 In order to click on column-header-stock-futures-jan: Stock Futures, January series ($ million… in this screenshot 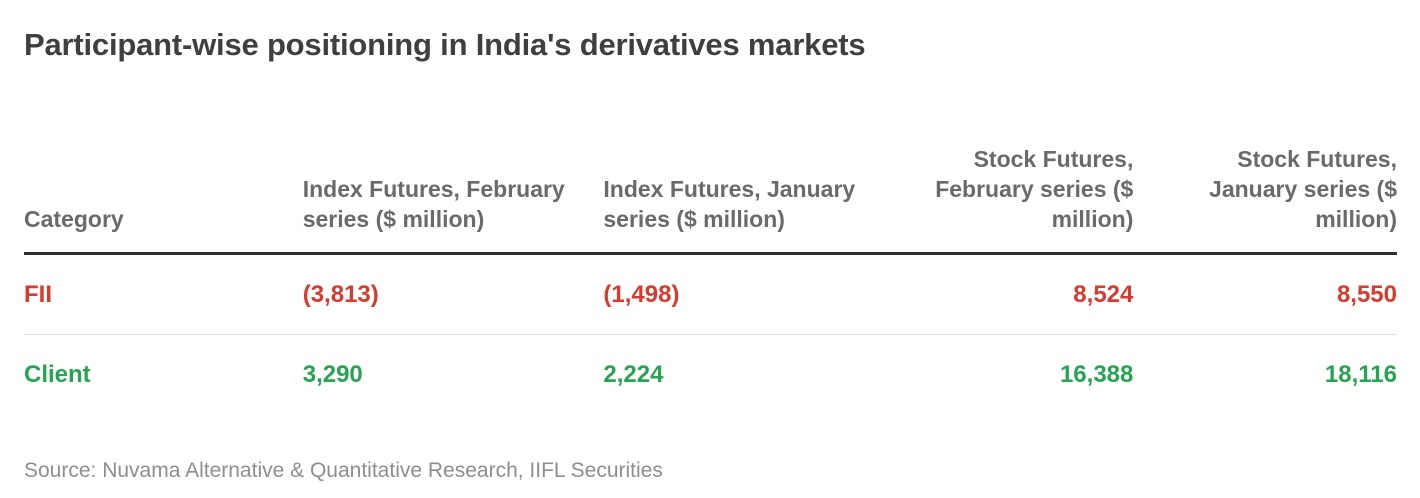, I will do `click(1303, 189)`.